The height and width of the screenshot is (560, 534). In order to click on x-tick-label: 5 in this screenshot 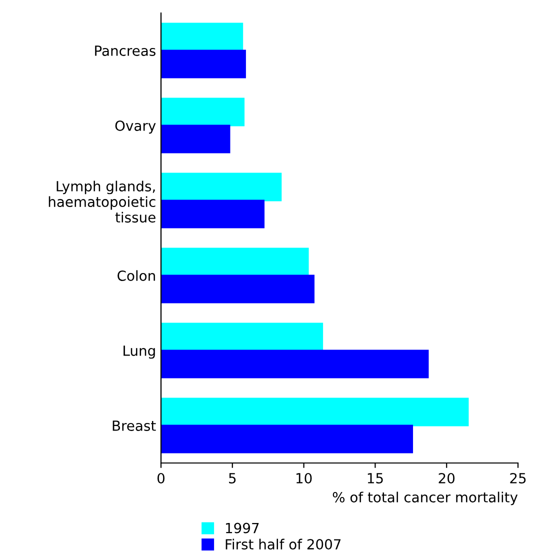, I will do `click(232, 478)`.